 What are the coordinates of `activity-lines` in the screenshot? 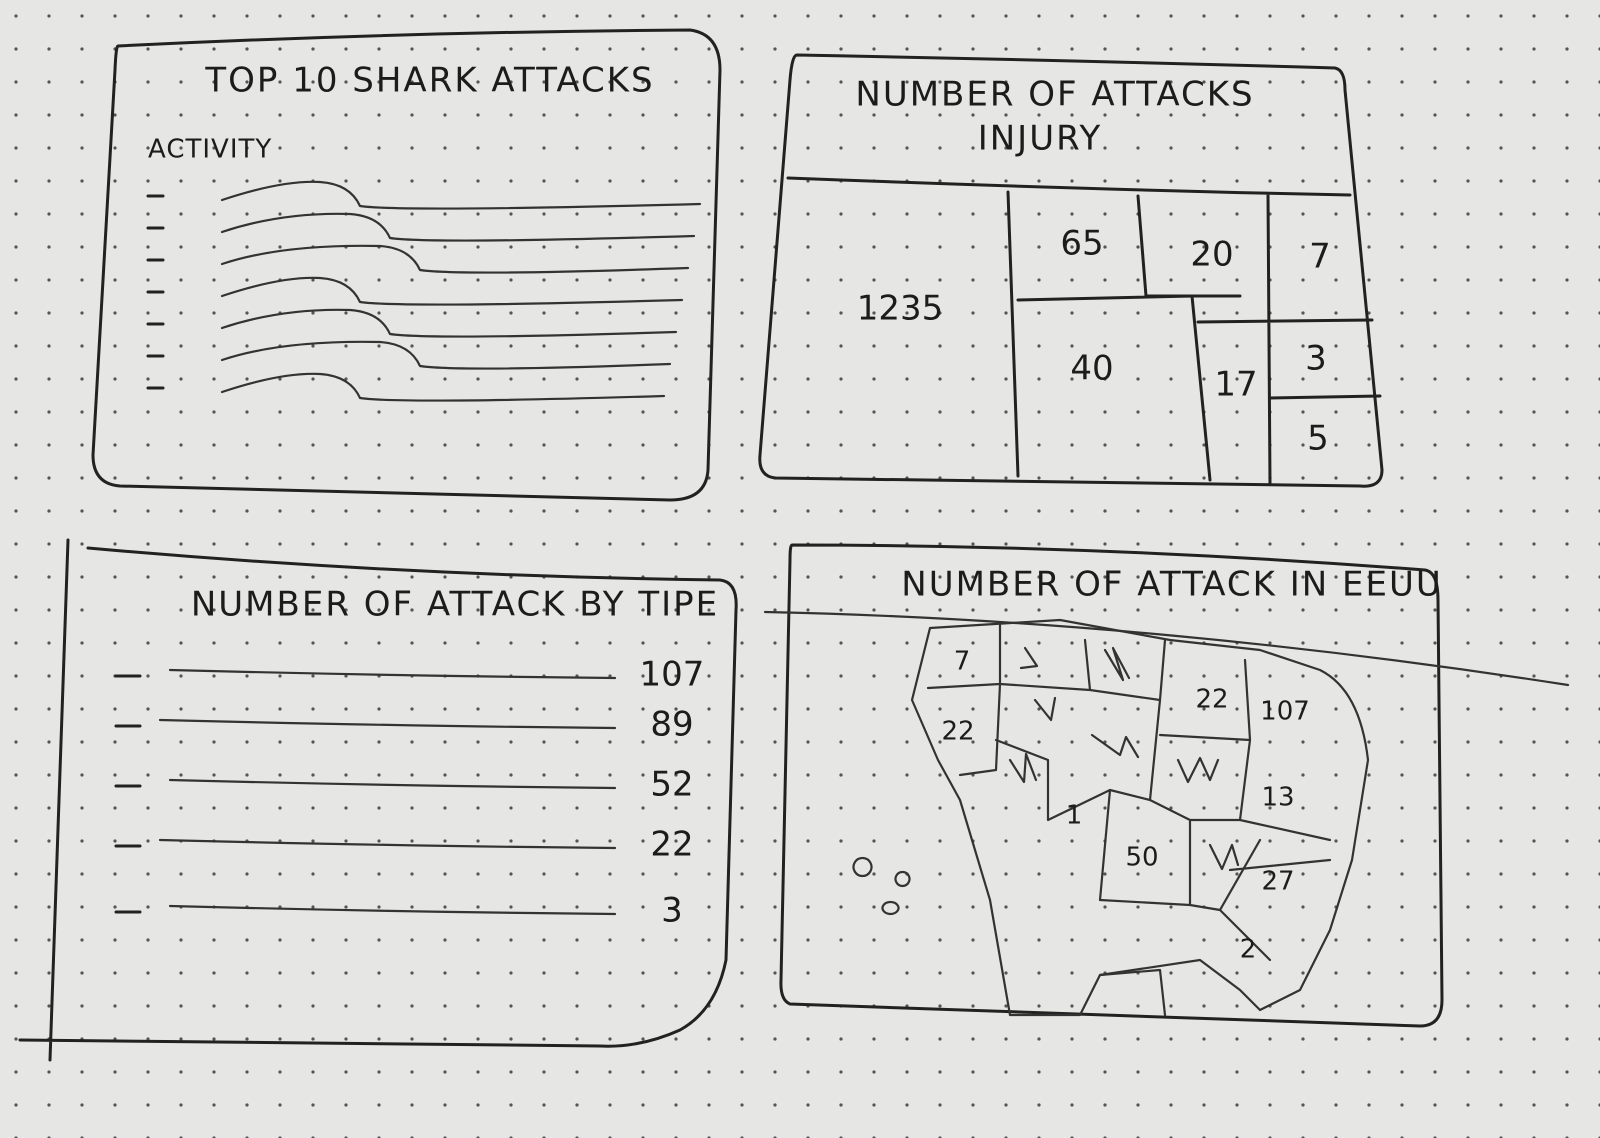 It's located at (424, 291).